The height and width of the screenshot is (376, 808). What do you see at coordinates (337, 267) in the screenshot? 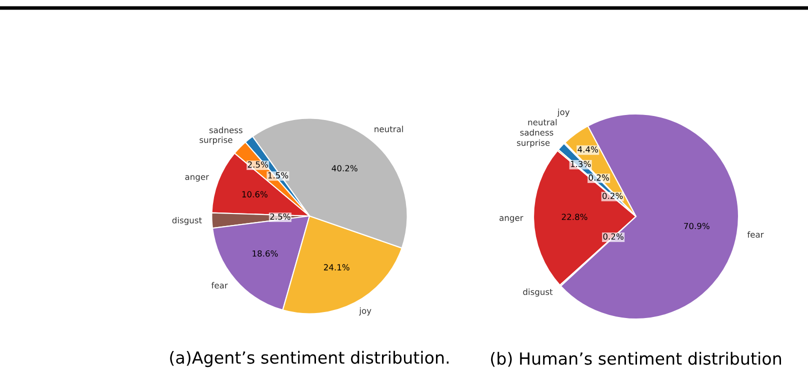
I see `data-label: 24.1%` at bounding box center [337, 267].